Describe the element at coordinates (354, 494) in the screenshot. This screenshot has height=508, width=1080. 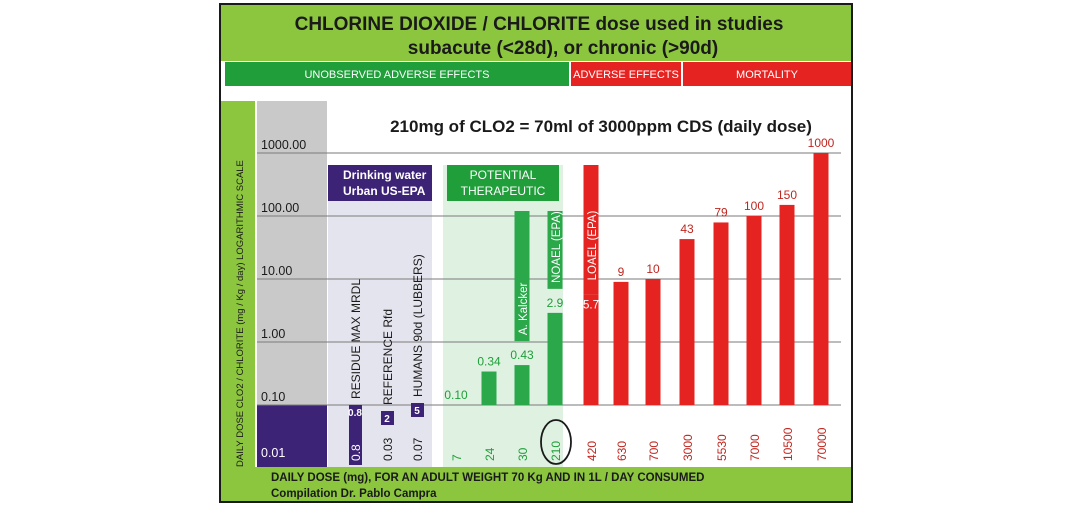
I see `credit: Compilation Dr. Pablo Campra` at that location.